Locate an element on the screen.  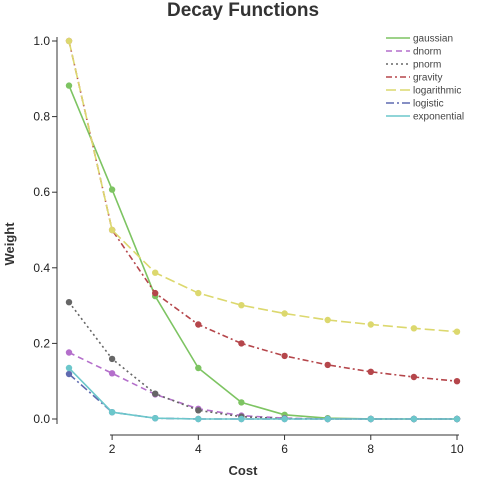
y-axis-label: Weight is located at coordinates (9, 244).